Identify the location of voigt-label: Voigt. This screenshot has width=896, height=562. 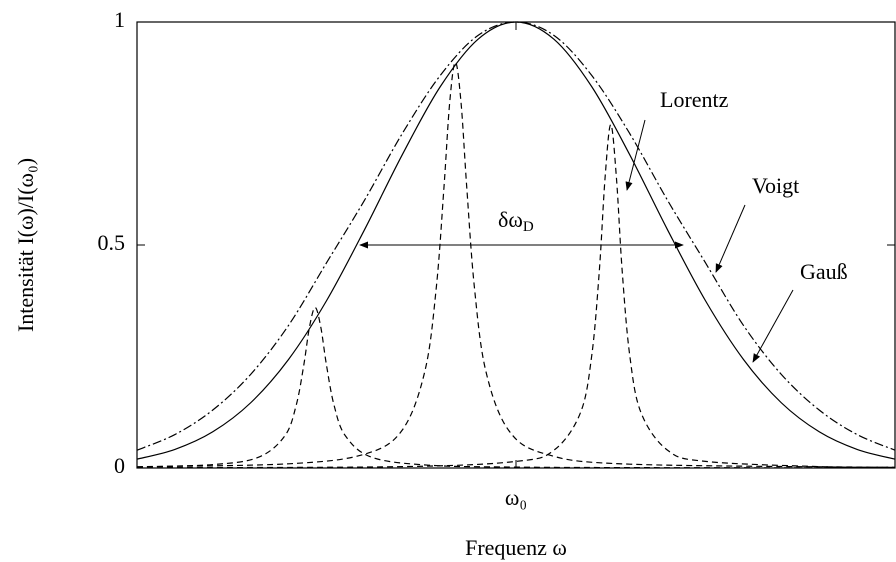
(775, 185).